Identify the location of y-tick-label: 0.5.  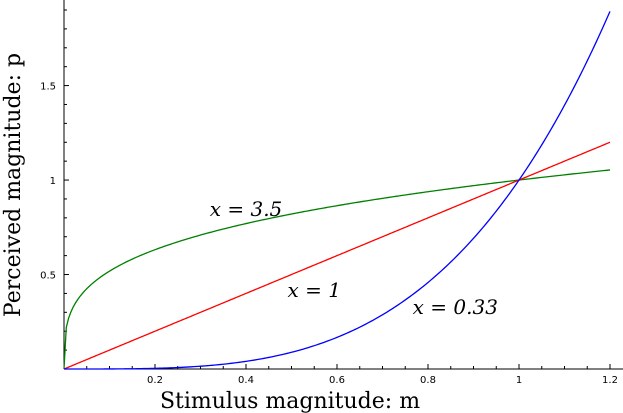
(48, 276).